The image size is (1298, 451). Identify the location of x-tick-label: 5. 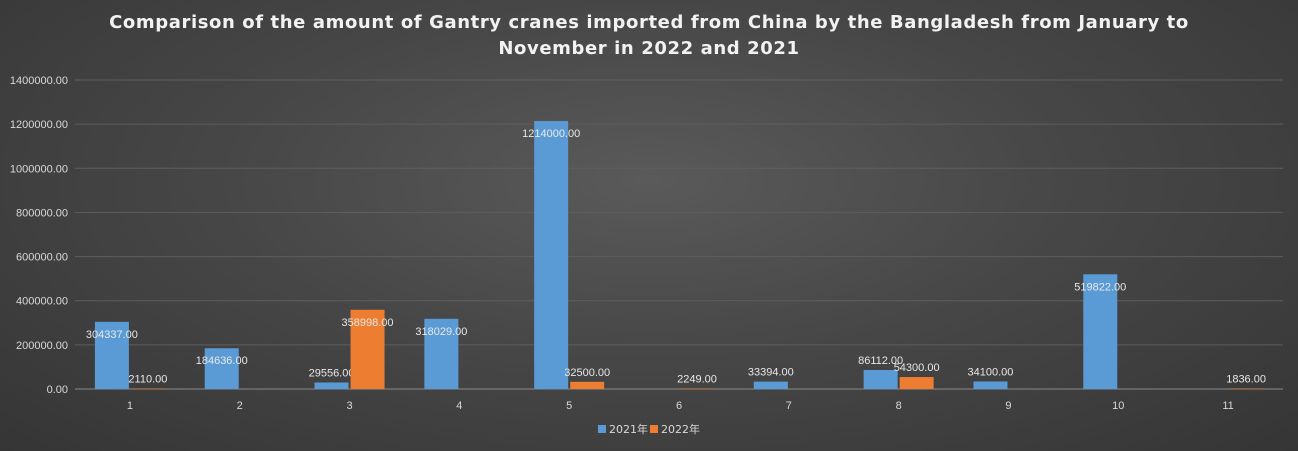
(569, 406).